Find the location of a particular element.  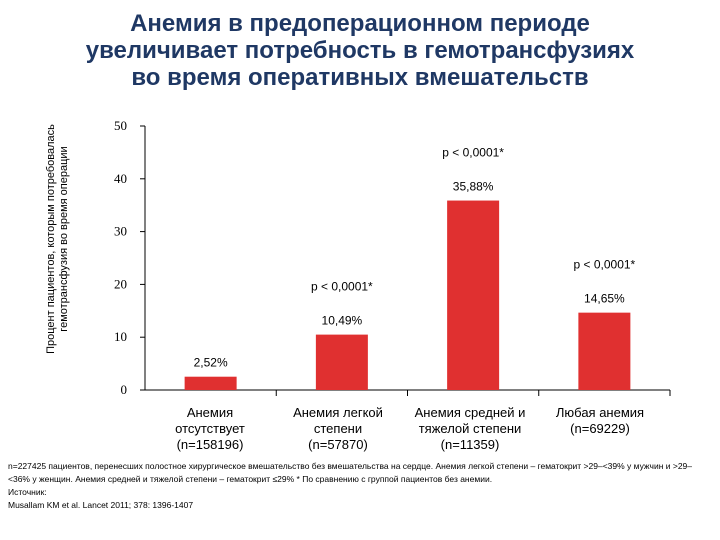

category-label-line: отсутствует is located at coordinates (210, 428).